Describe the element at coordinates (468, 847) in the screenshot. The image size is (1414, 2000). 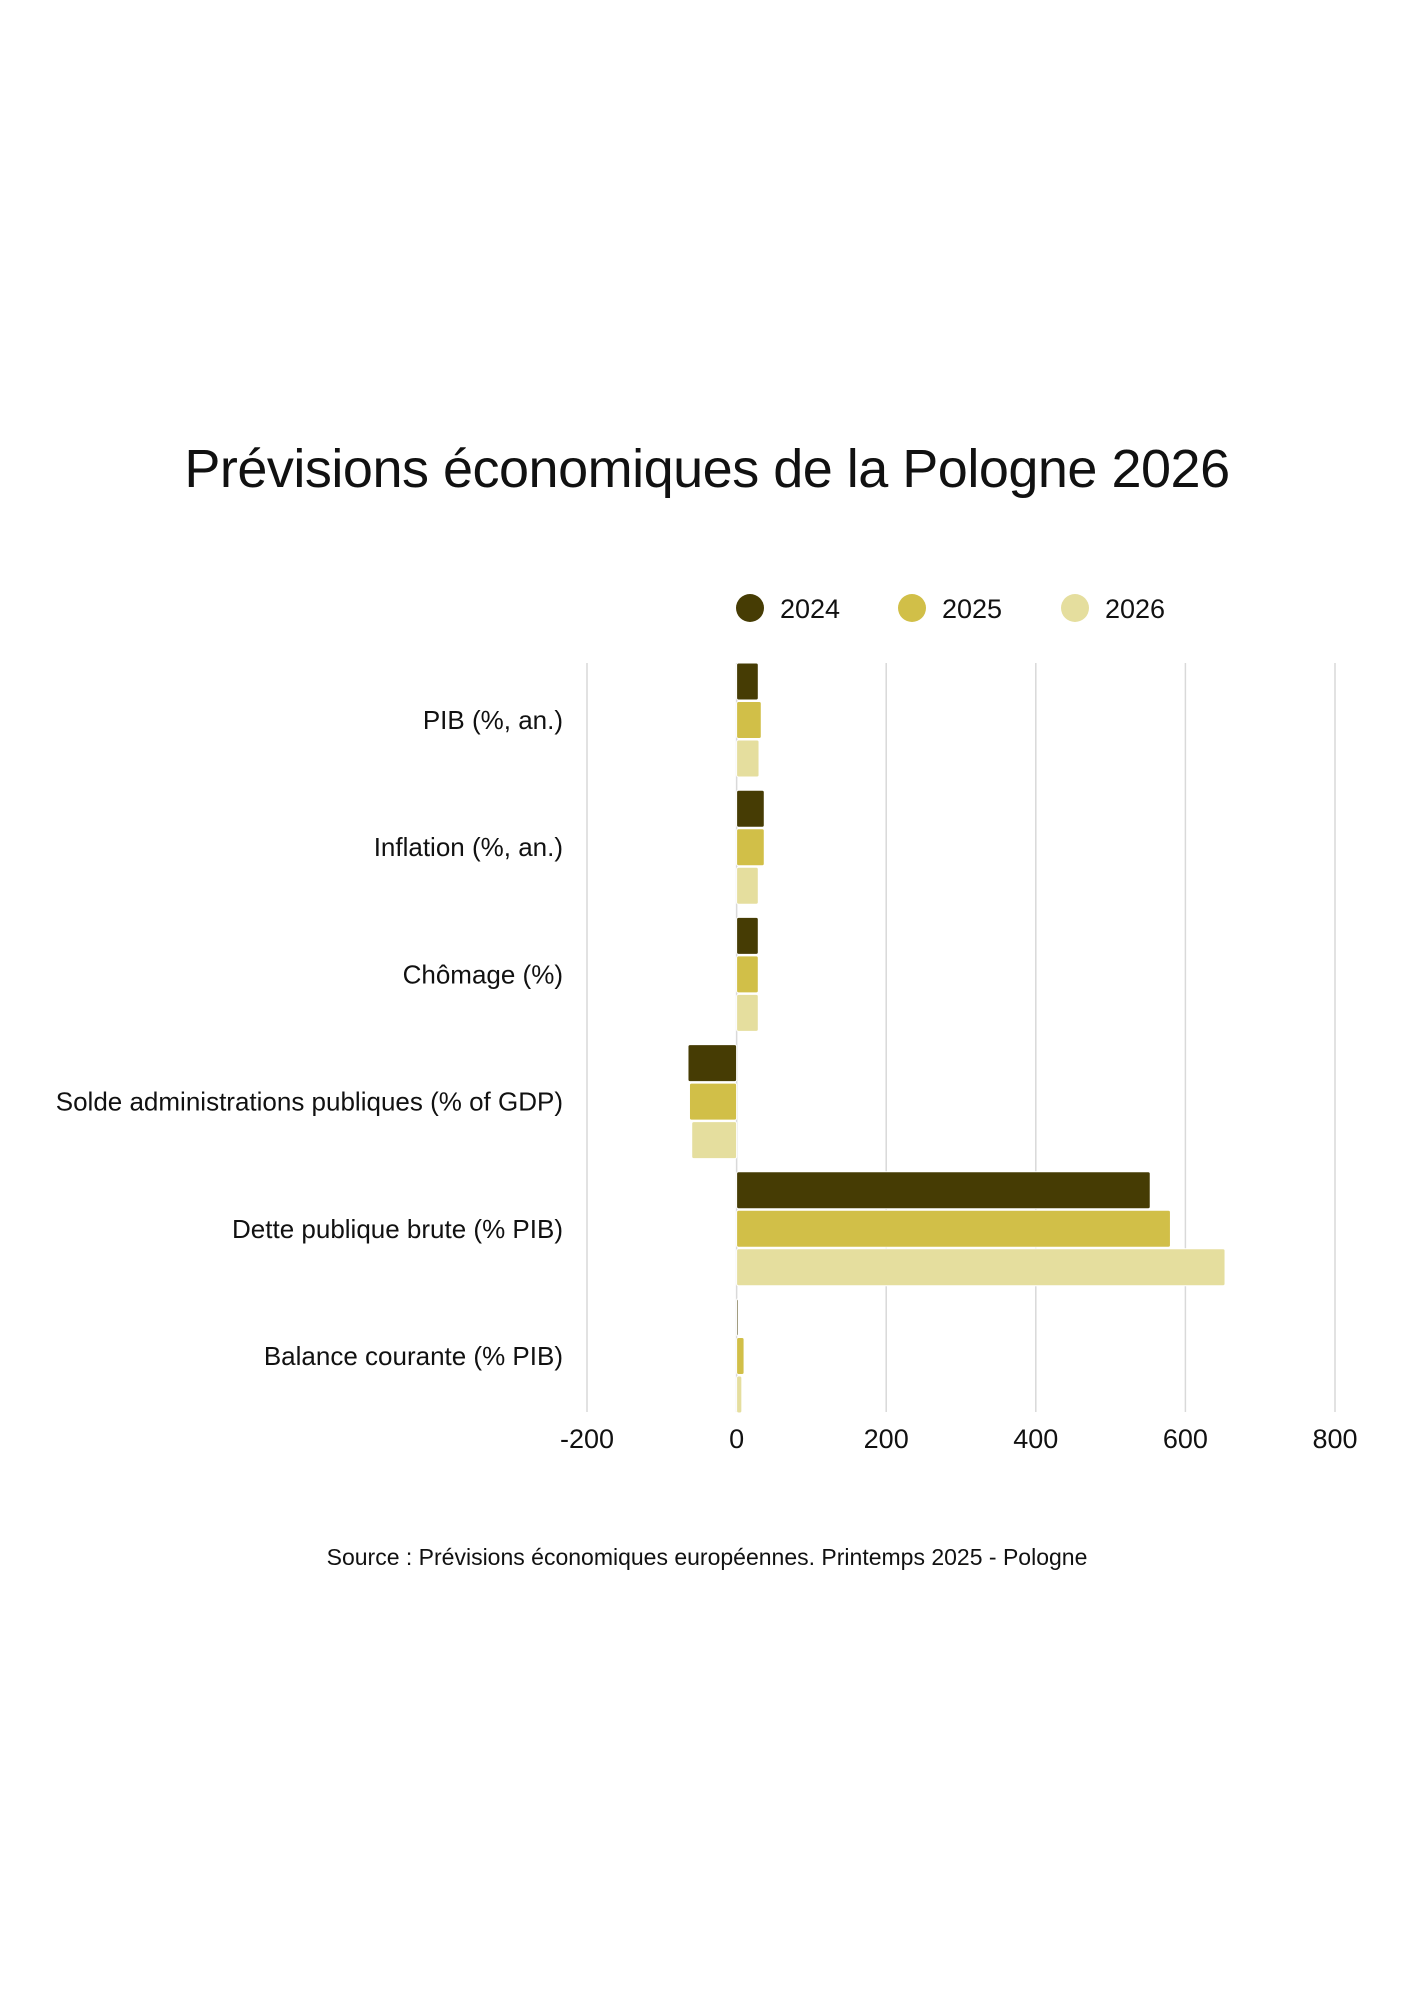
I see `category-label: Inflation (%, an.)` at that location.